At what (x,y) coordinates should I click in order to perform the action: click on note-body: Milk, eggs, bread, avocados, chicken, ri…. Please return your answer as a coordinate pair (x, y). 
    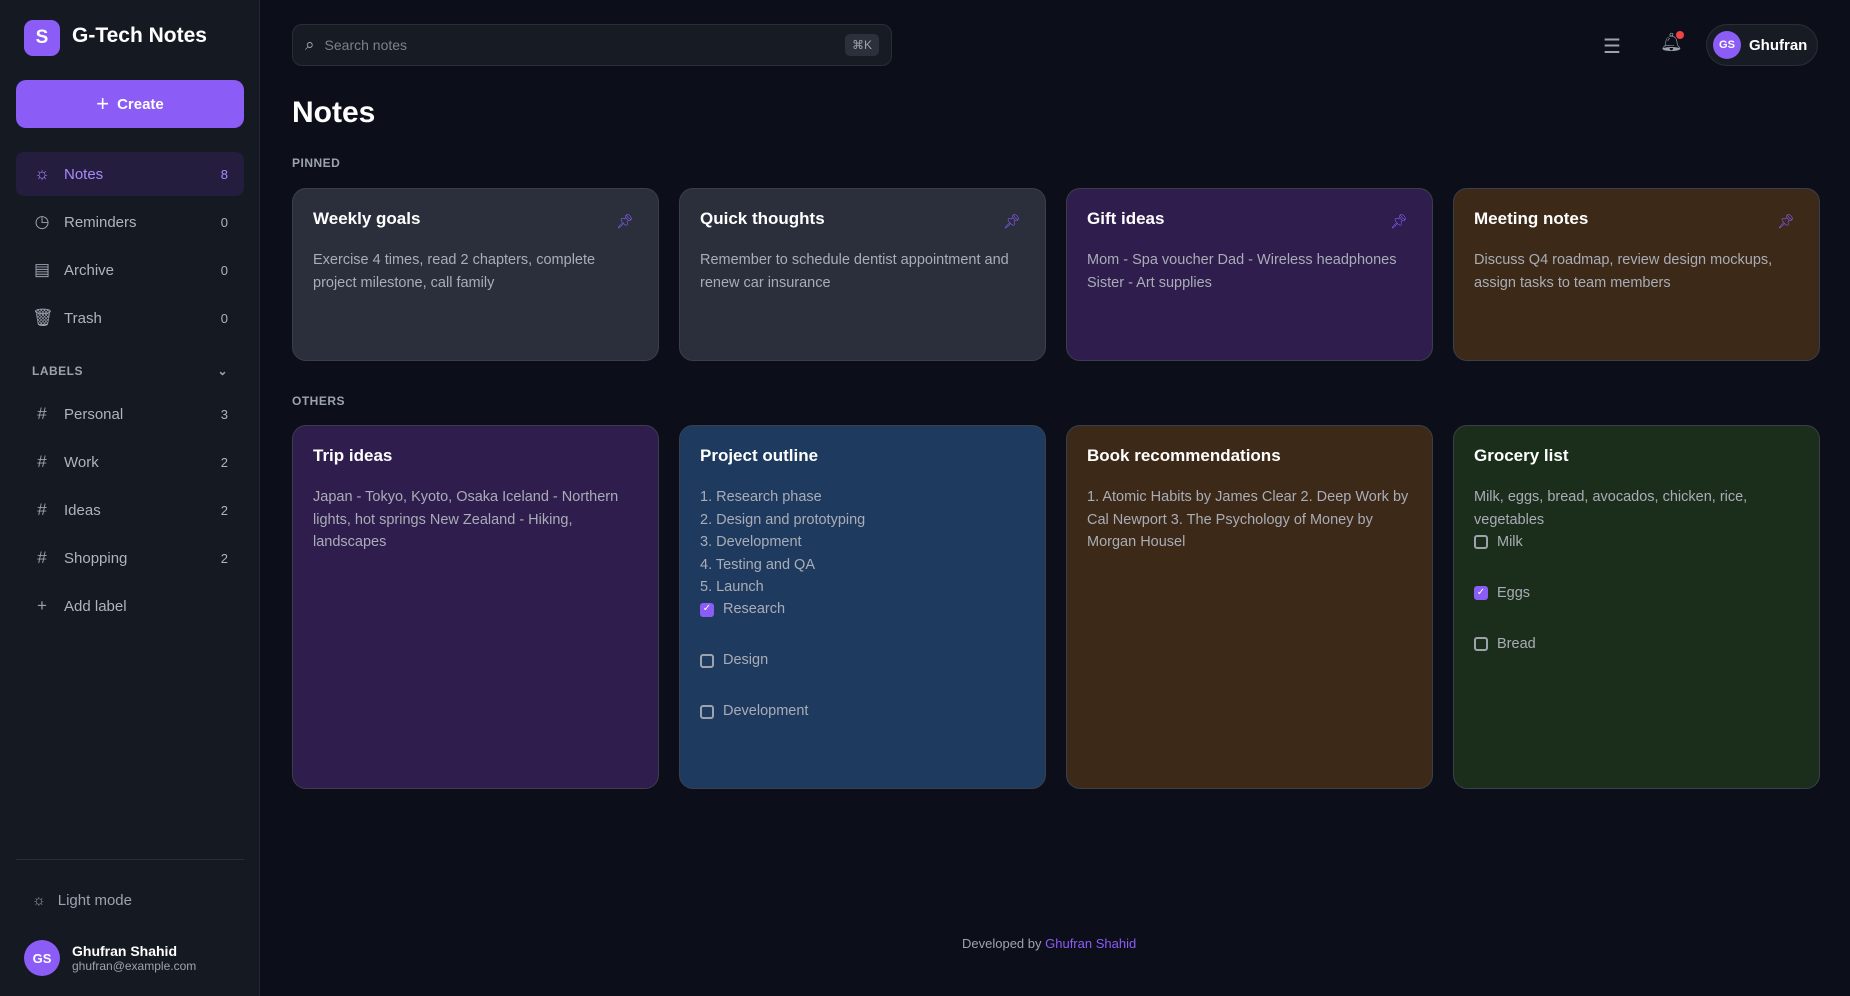
    Looking at the image, I should click on (1636, 570).